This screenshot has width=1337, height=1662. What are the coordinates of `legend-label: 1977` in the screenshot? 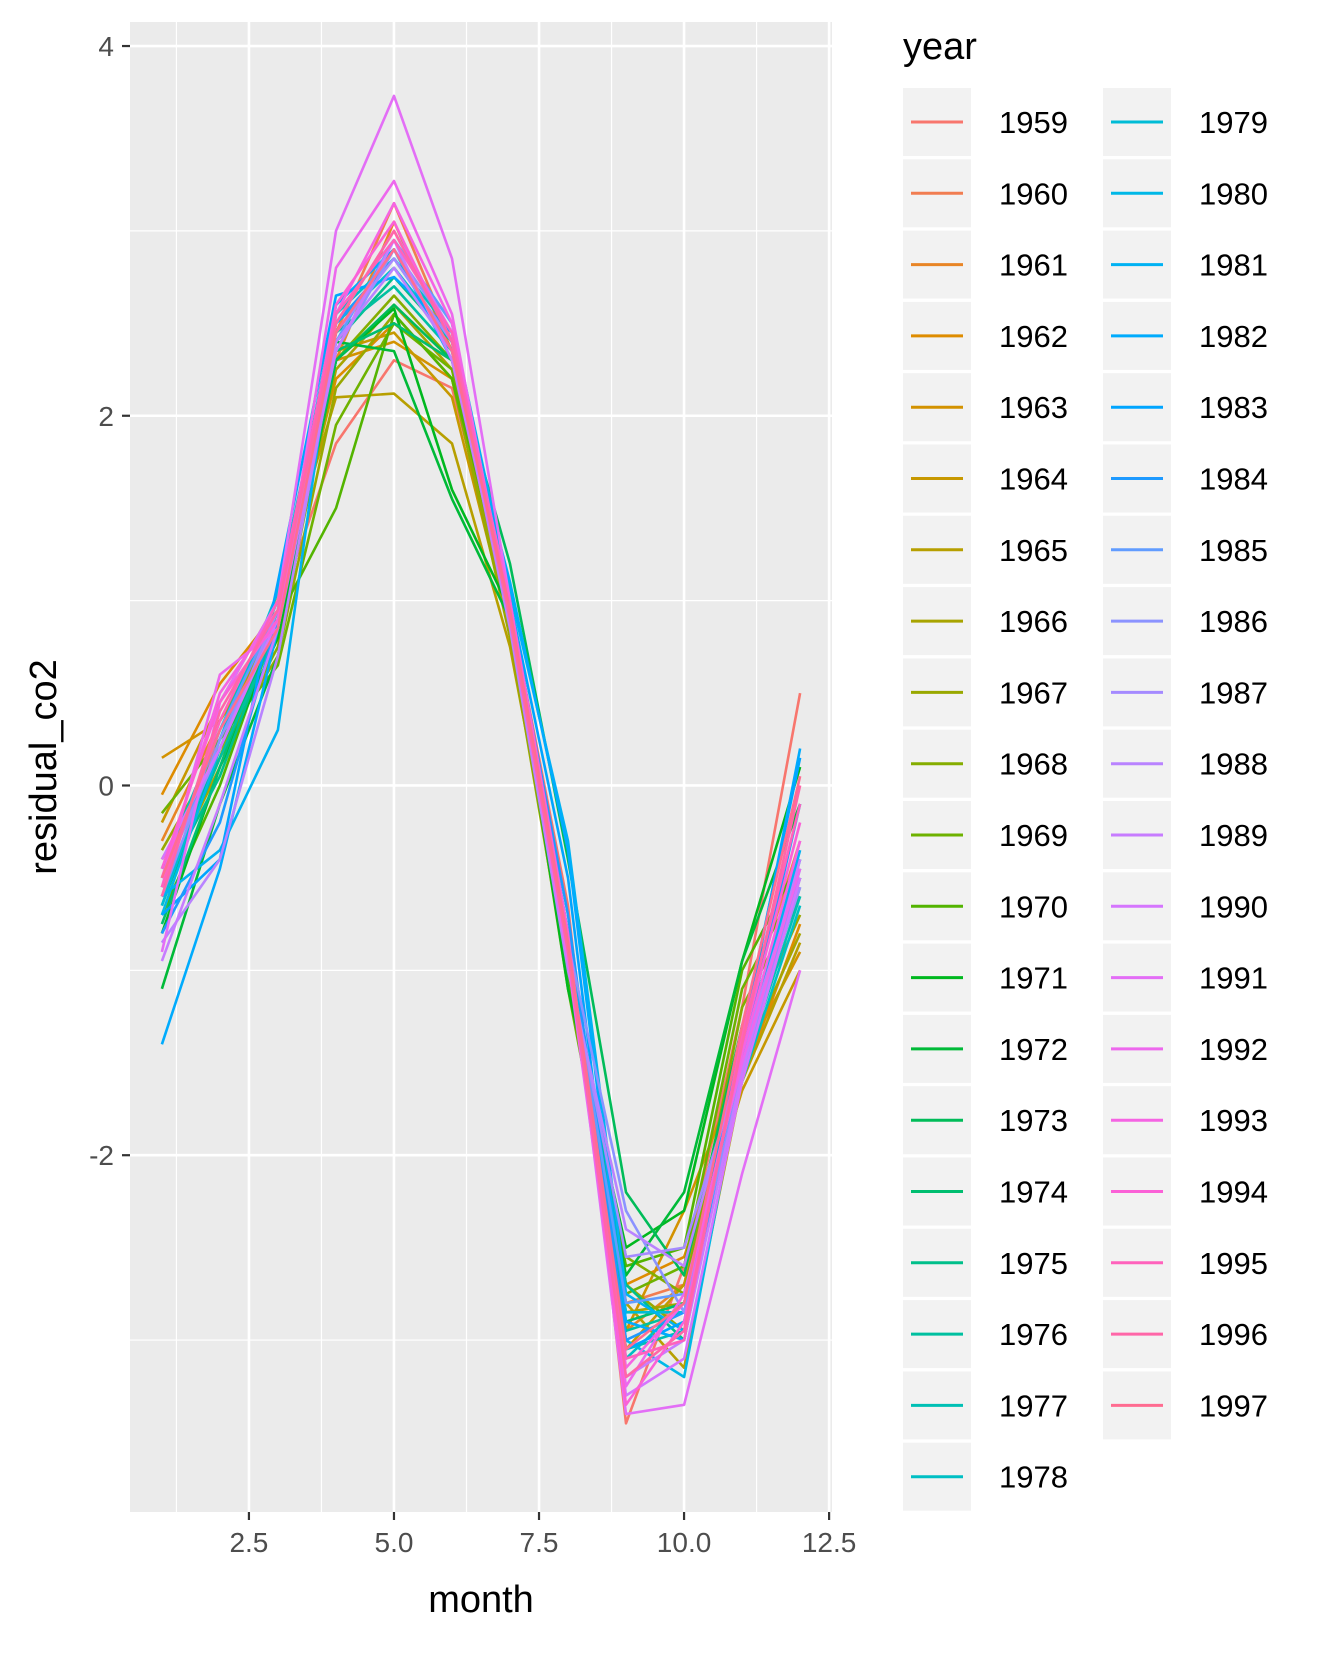 It's located at (1033, 1405).